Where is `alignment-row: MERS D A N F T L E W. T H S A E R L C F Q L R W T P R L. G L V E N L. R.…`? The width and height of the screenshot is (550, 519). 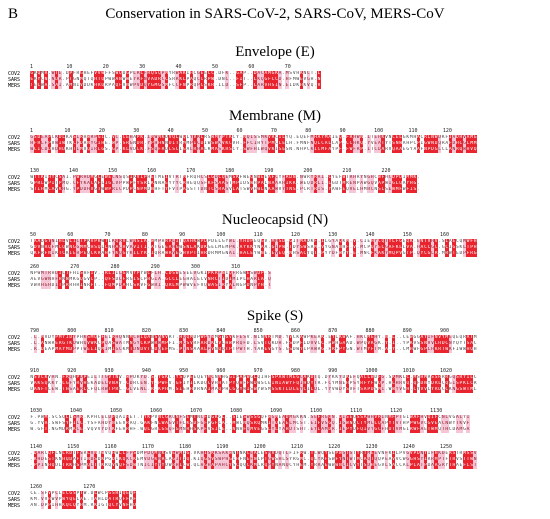
alignment-row: MERS D A N F T L E W. T H S A E R L C F Q L R W T P R L. G L V E N L. R.… is located at coordinates (242, 390).